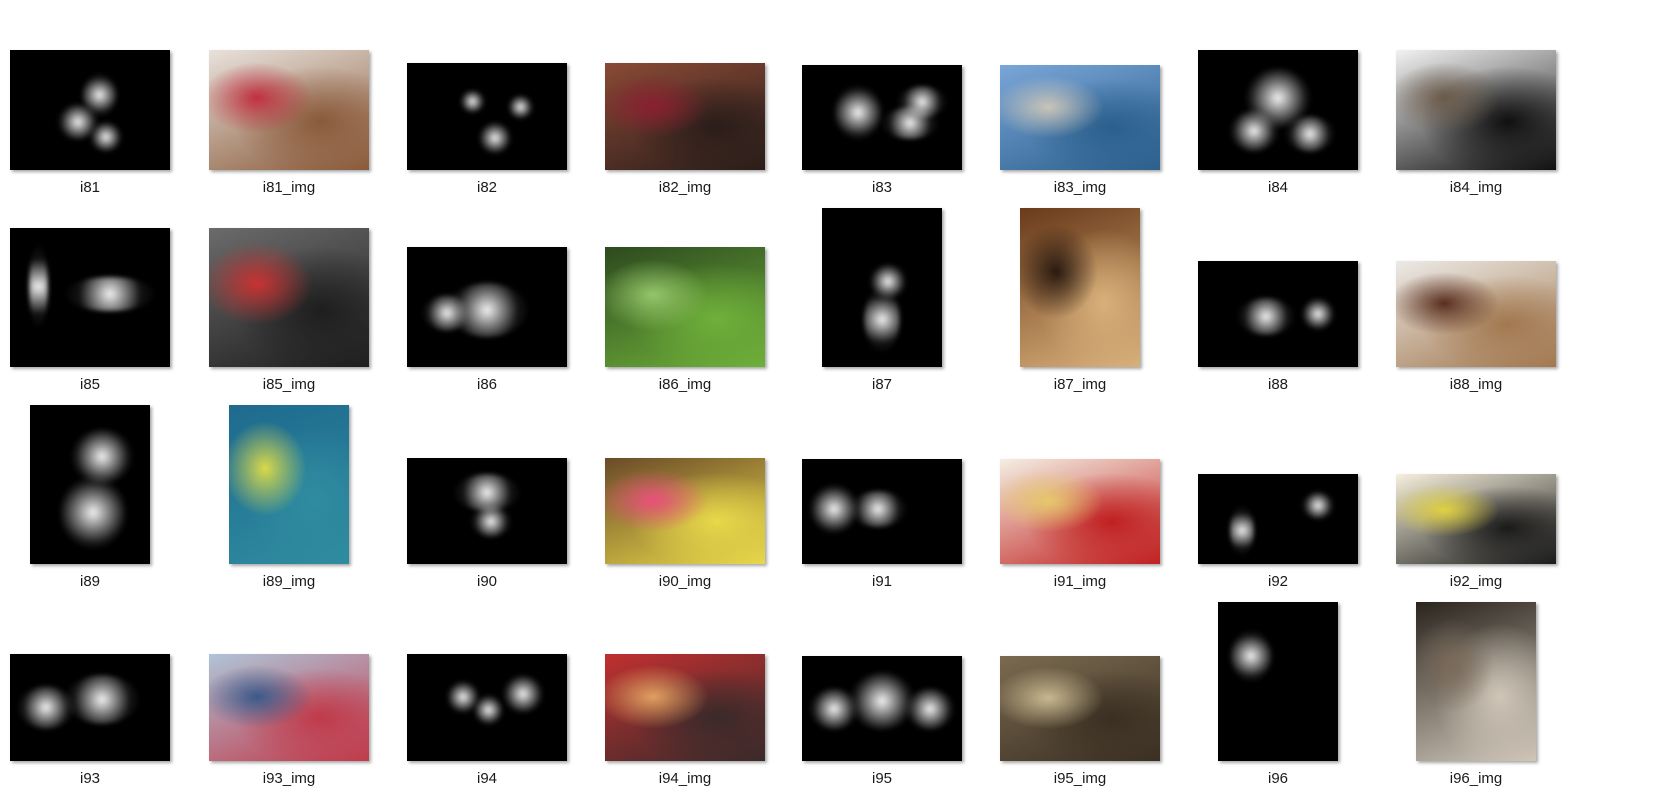  I want to click on image-file: i94_img, so click(685, 695).